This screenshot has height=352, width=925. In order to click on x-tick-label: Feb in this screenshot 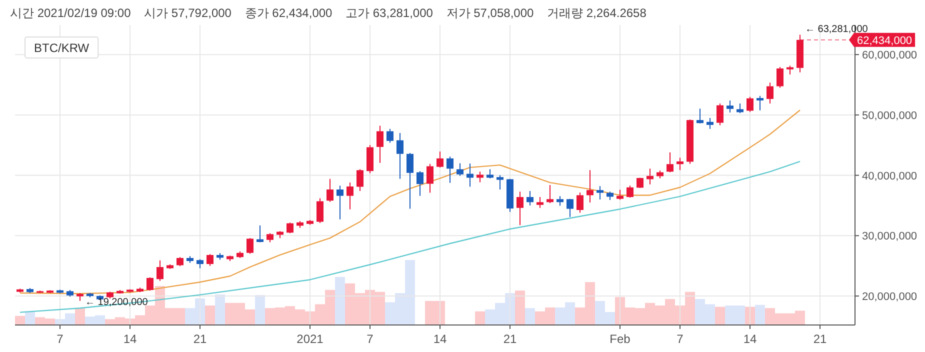, I will do `click(620, 339)`.